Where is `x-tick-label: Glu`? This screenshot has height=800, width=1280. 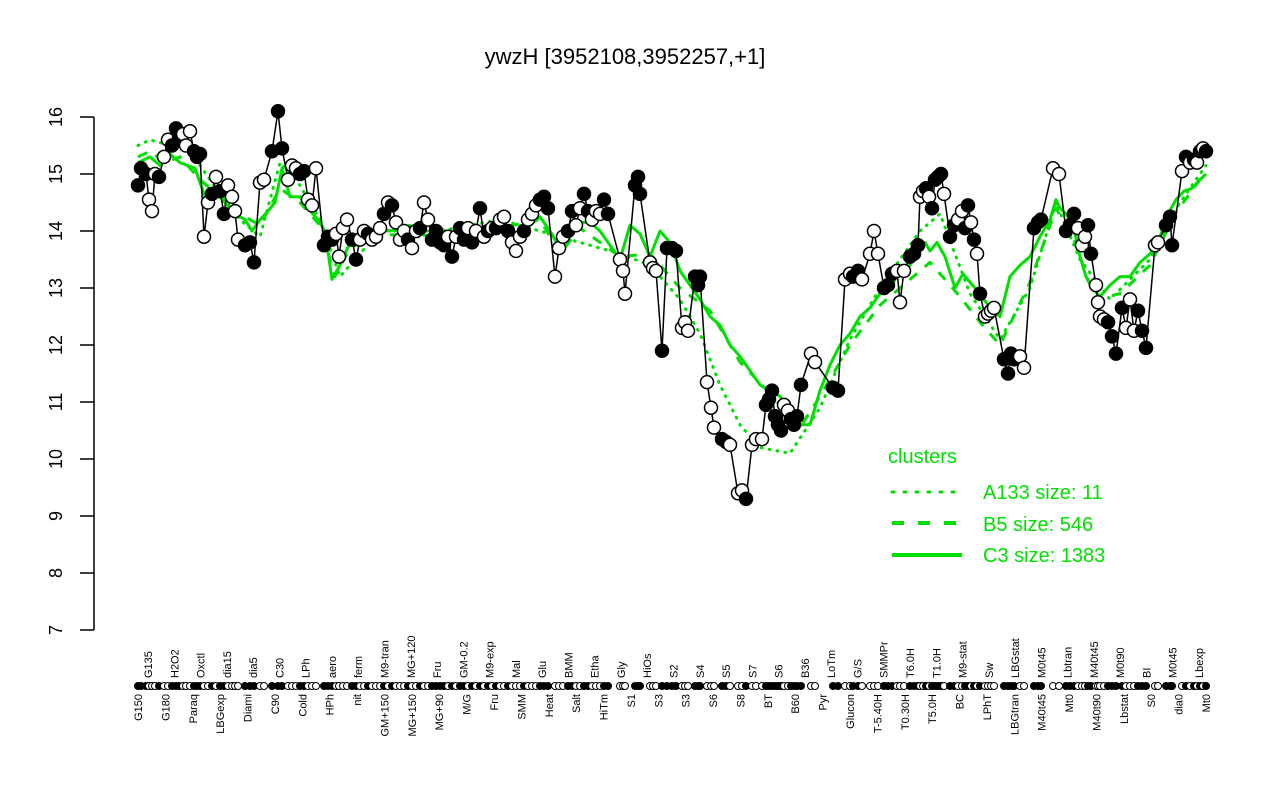 x-tick-label: Glu is located at coordinates (543, 669).